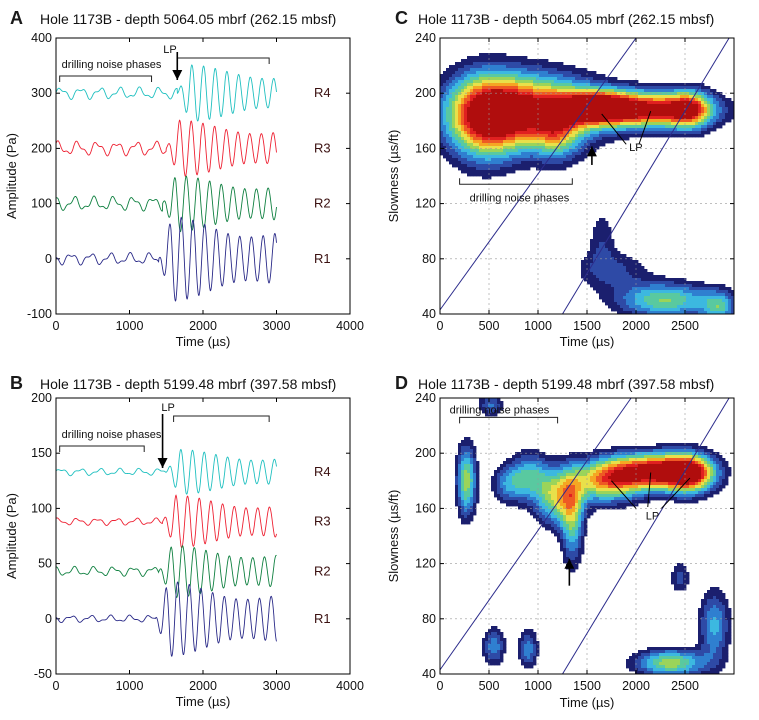  Describe the element at coordinates (41, 453) in the screenshot. I see `panel-b-ytick-label: 150` at that location.